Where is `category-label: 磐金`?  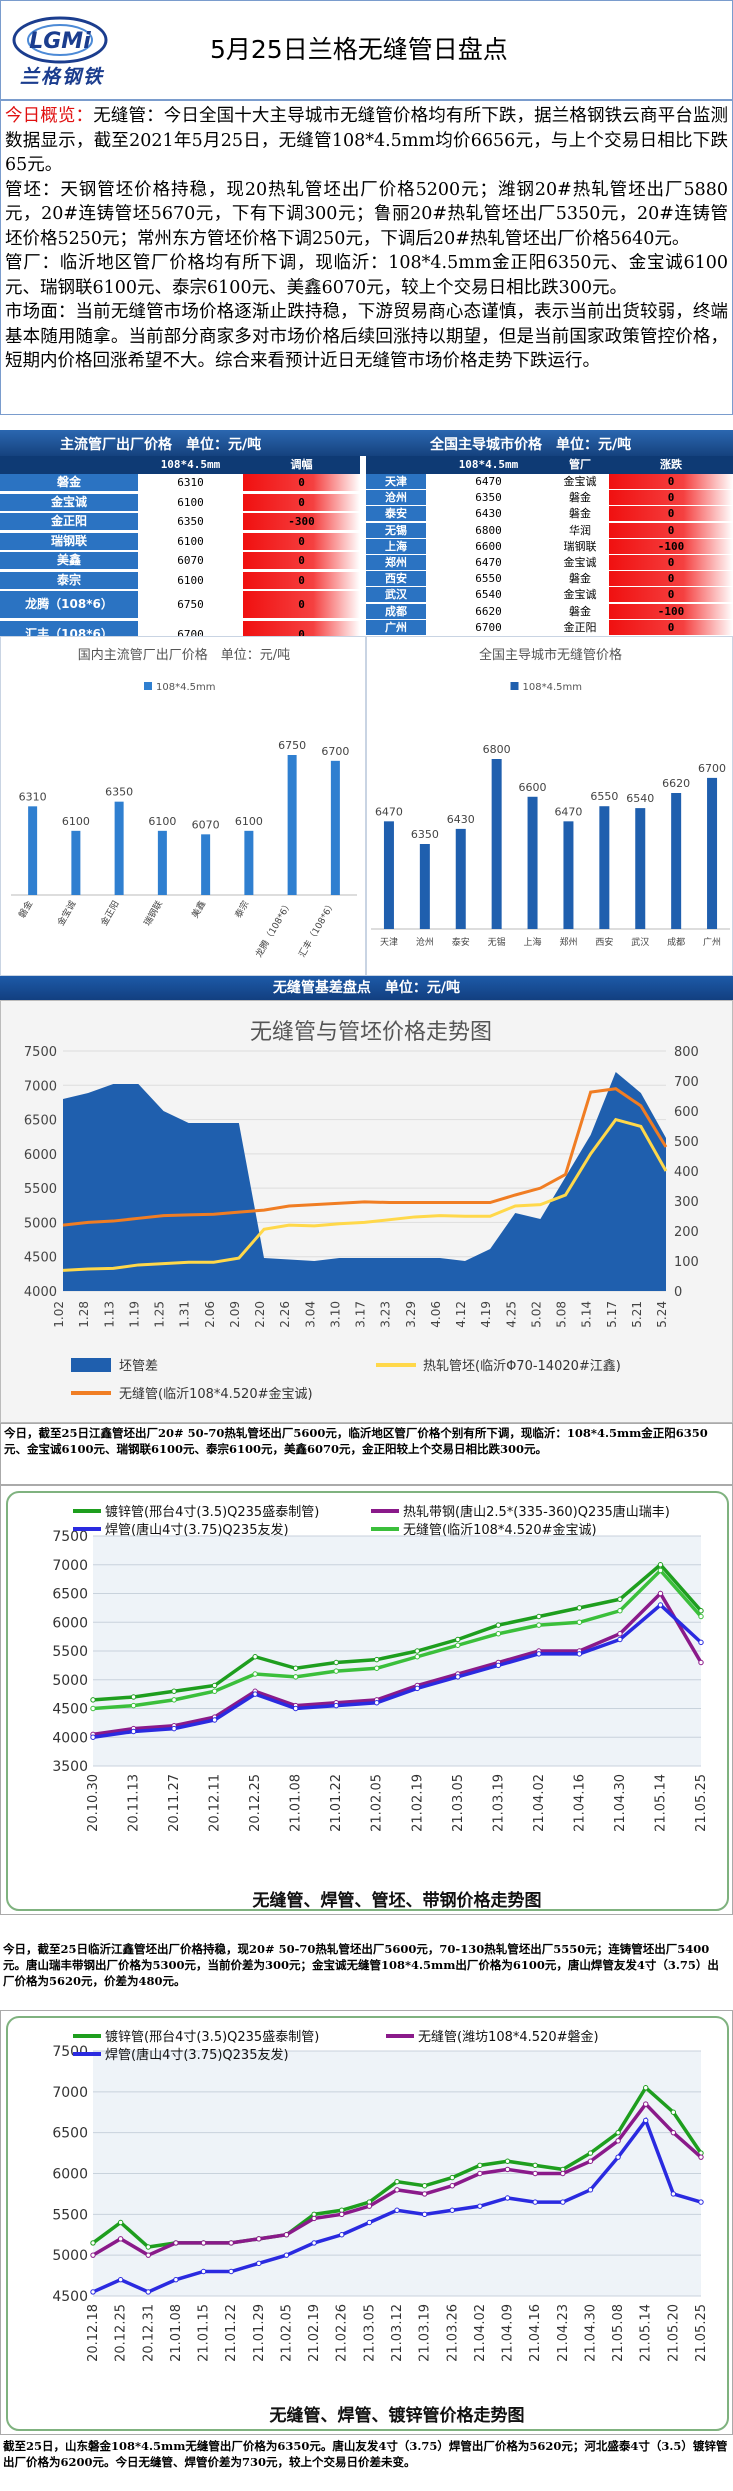
category-label: 磐金 is located at coordinates (25, 910).